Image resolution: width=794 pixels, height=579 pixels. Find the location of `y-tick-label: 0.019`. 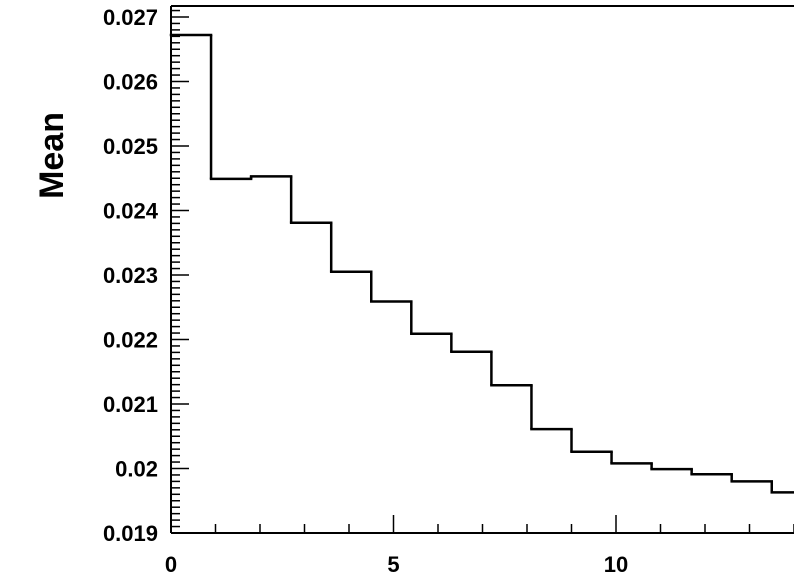

y-tick-label: 0.019 is located at coordinates (130, 533).